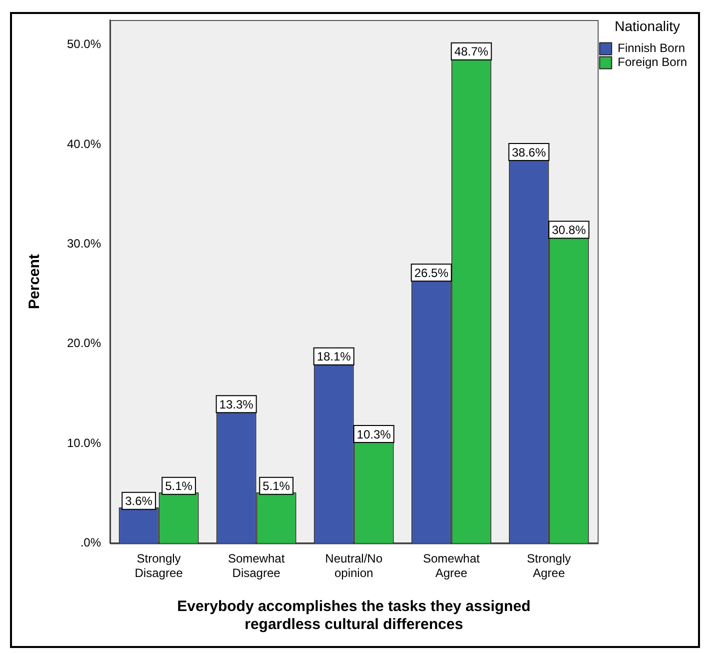  What do you see at coordinates (647, 26) in the screenshot?
I see `legend-title: Nationality` at bounding box center [647, 26].